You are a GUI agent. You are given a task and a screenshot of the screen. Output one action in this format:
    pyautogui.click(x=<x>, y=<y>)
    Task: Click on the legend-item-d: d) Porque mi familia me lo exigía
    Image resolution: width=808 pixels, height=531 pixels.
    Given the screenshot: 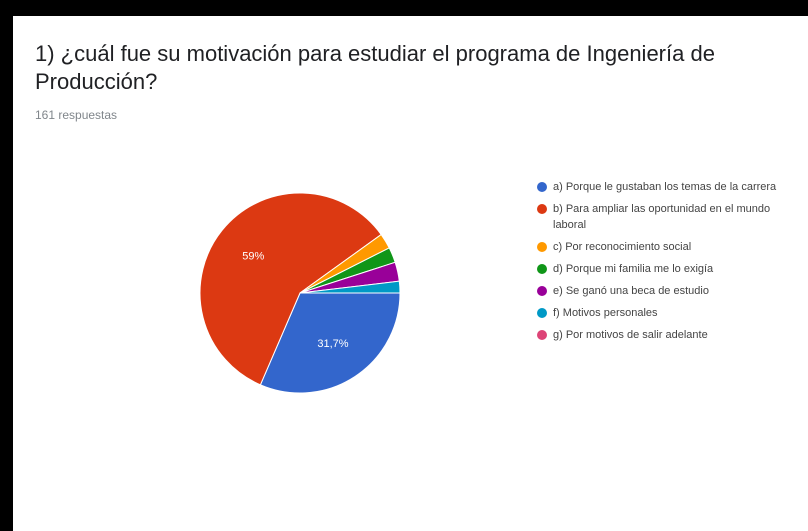 What is the action you would take?
    pyautogui.click(x=667, y=269)
    